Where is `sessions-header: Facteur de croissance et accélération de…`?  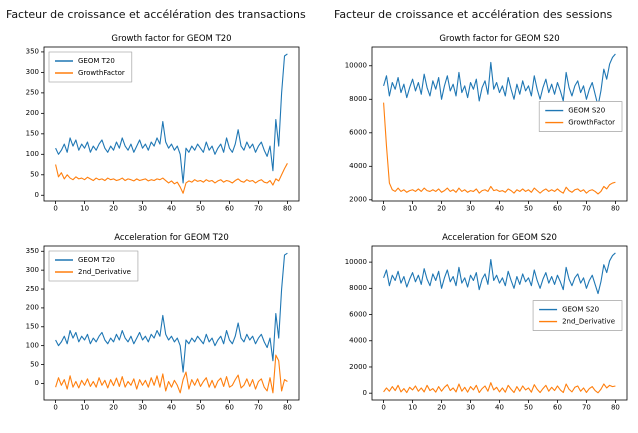 sessions-header: Facteur de croissance et accélération de… is located at coordinates (473, 14).